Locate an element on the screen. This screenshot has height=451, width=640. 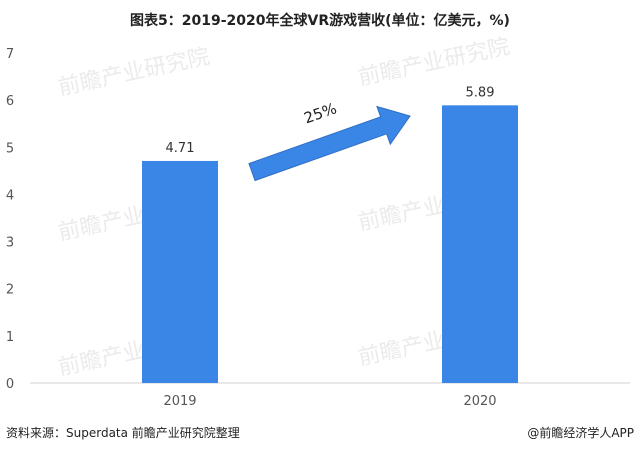
y-tick-label: 6 is located at coordinates (10, 101).